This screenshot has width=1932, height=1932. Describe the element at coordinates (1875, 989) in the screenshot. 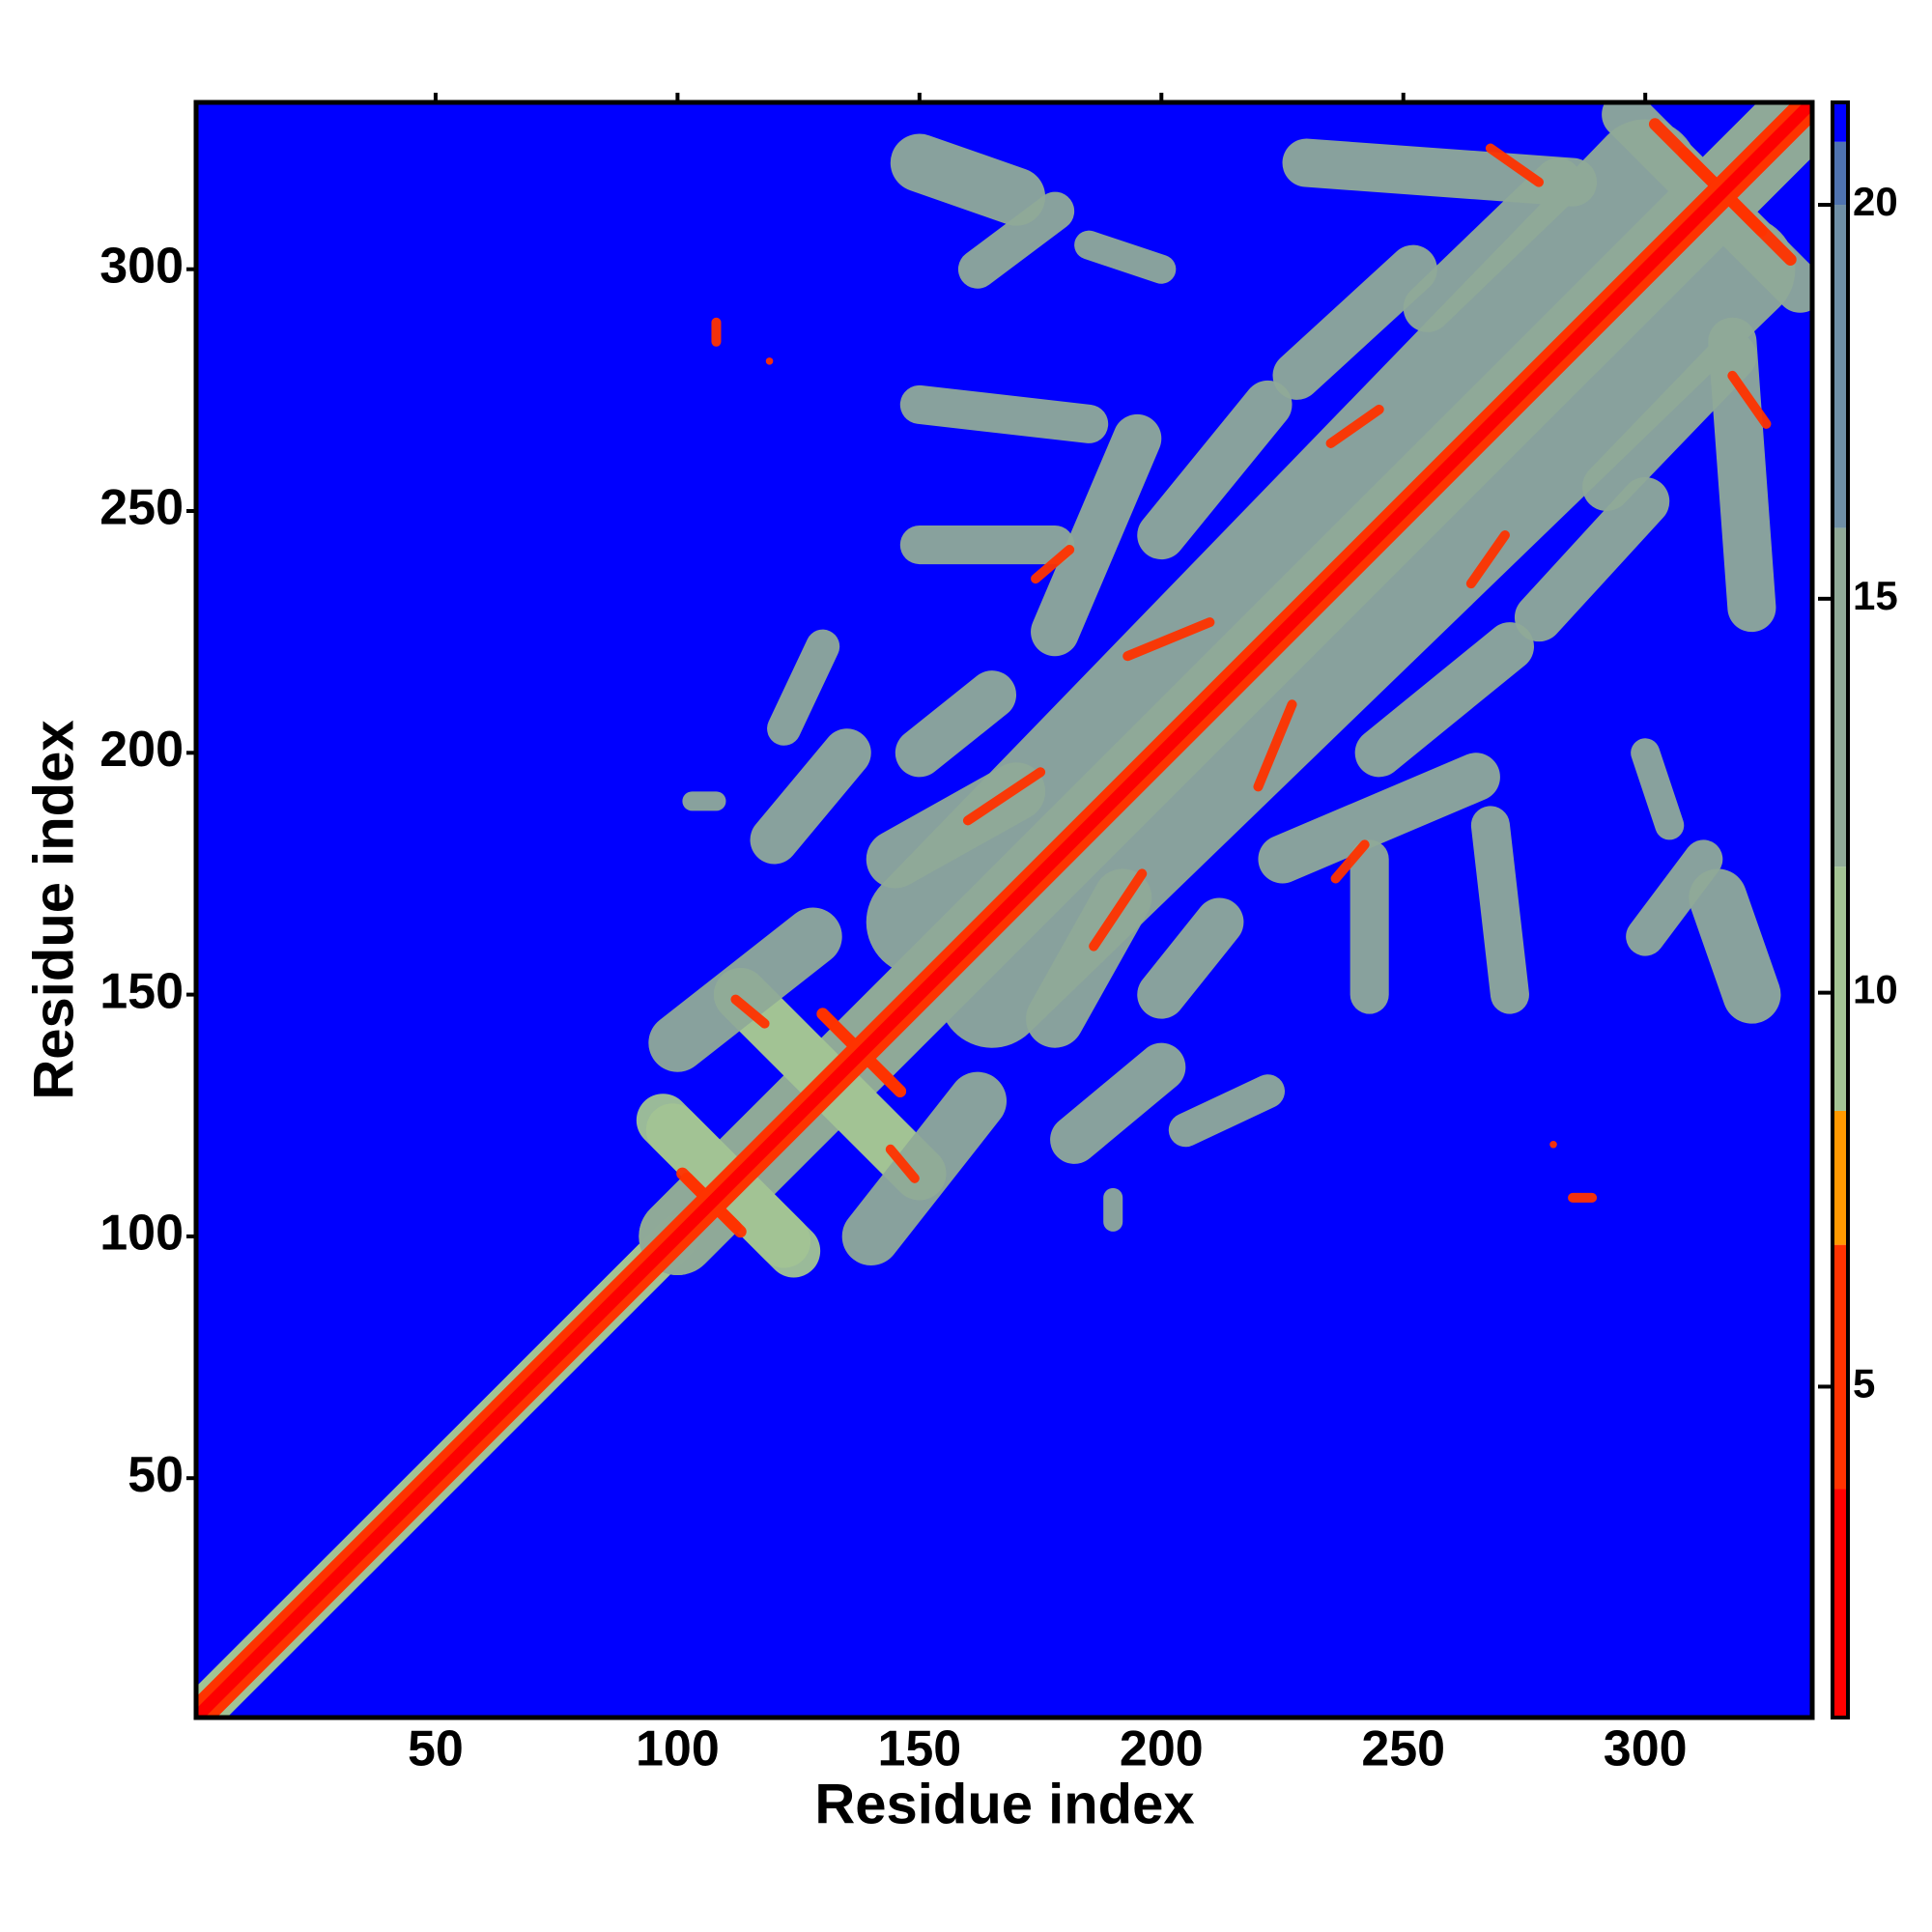

I see `colorbar-tick-label: 10` at that location.